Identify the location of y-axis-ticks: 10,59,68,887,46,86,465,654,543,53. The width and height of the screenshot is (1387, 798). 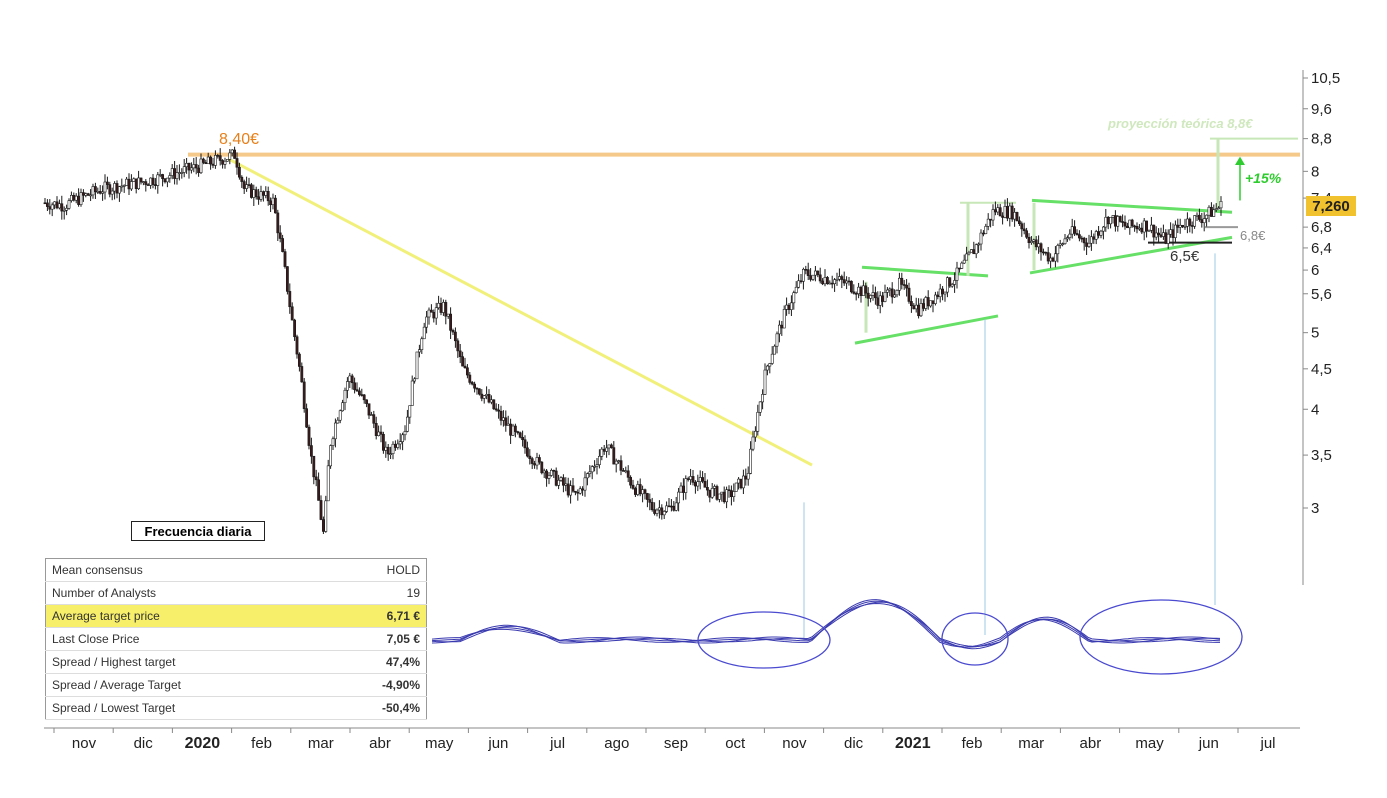
(1321, 293).